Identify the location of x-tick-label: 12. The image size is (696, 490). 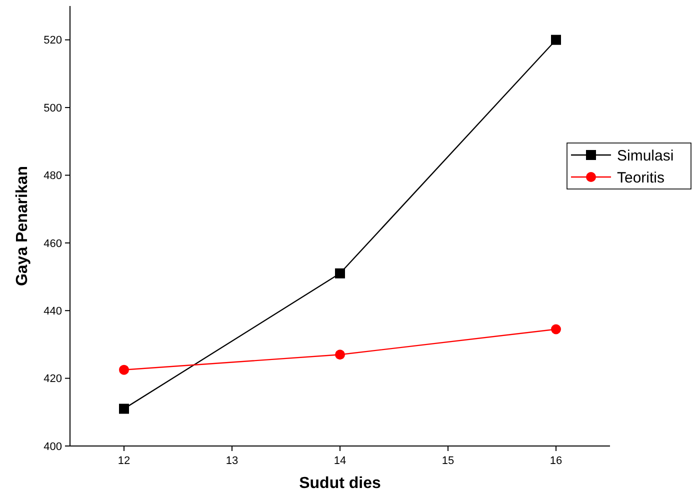
(124, 461).